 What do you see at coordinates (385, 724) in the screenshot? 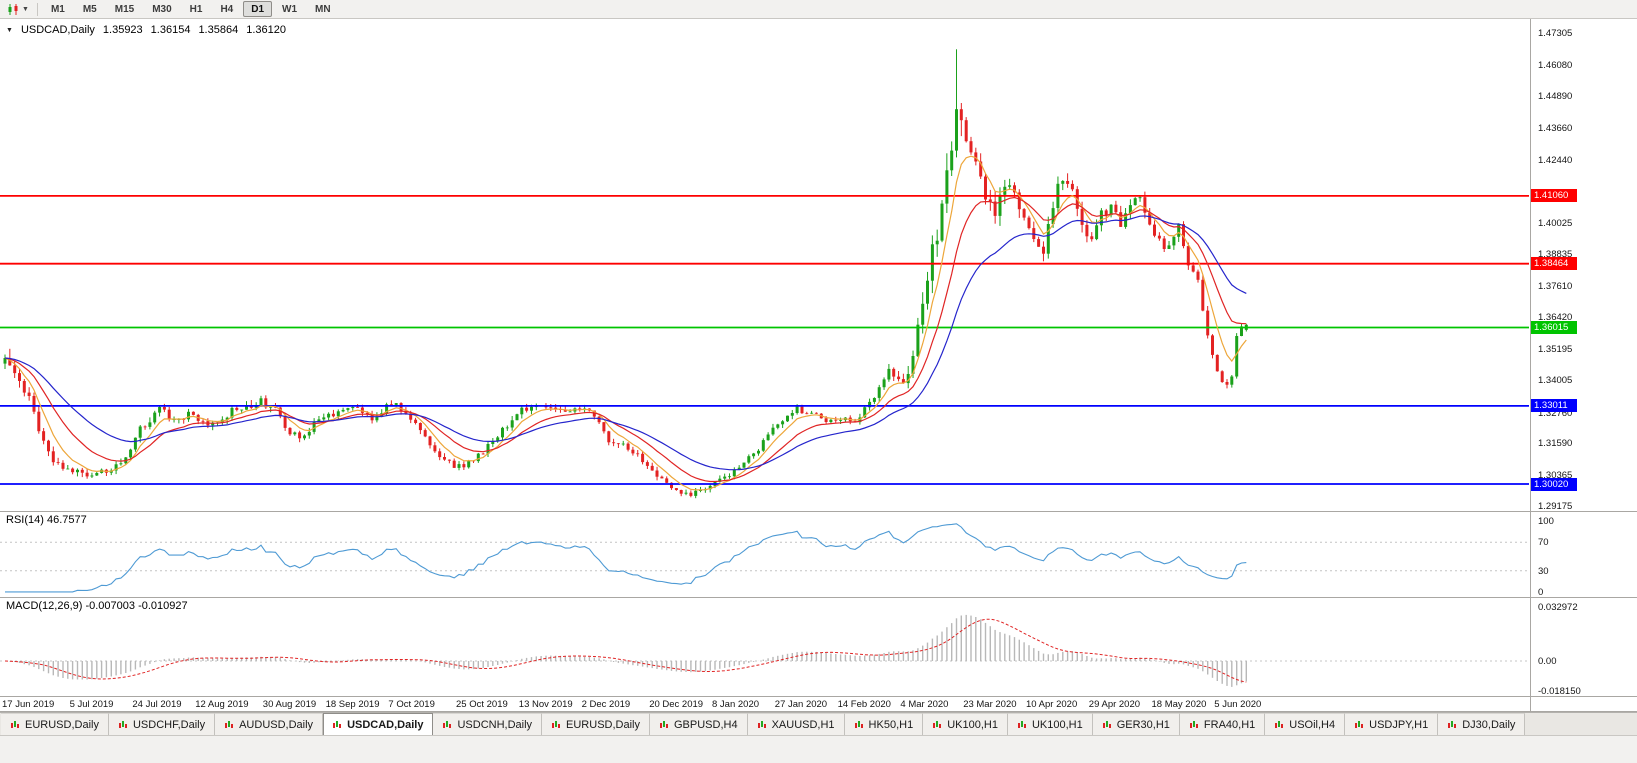
I see `chart-tab-label: USDCAD,Daily` at bounding box center [385, 724].